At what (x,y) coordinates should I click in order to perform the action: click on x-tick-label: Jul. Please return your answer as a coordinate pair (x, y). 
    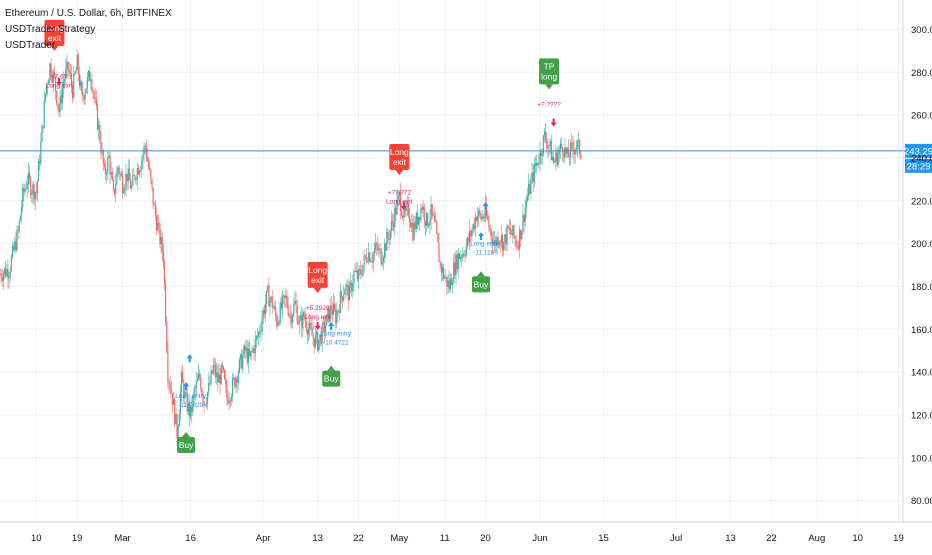
    Looking at the image, I should click on (676, 538).